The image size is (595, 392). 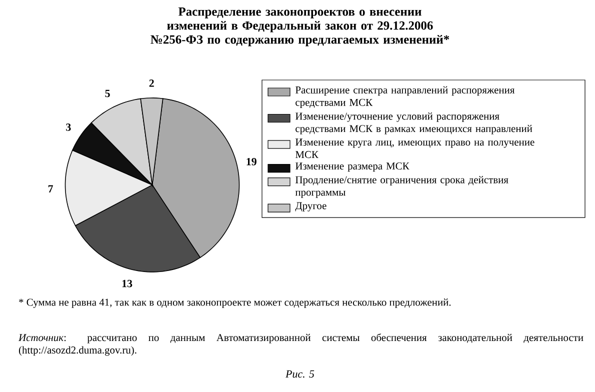 I want to click on data-label: 5, so click(x=107, y=94).